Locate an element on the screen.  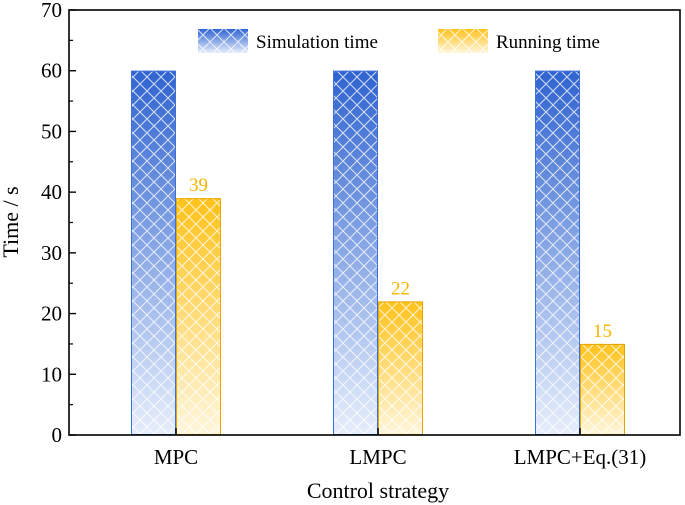
legend-label: Simulation time is located at coordinates (317, 42).